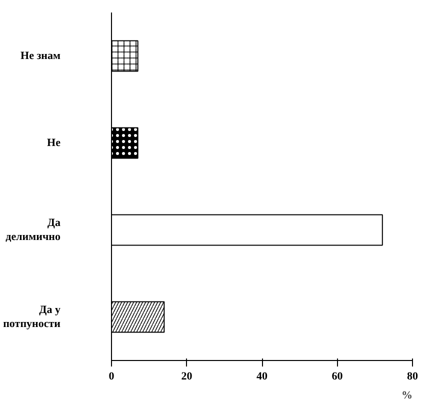 The height and width of the screenshot is (406, 424). What do you see at coordinates (262, 376) in the screenshot?
I see `x-tick-label: 40` at bounding box center [262, 376].